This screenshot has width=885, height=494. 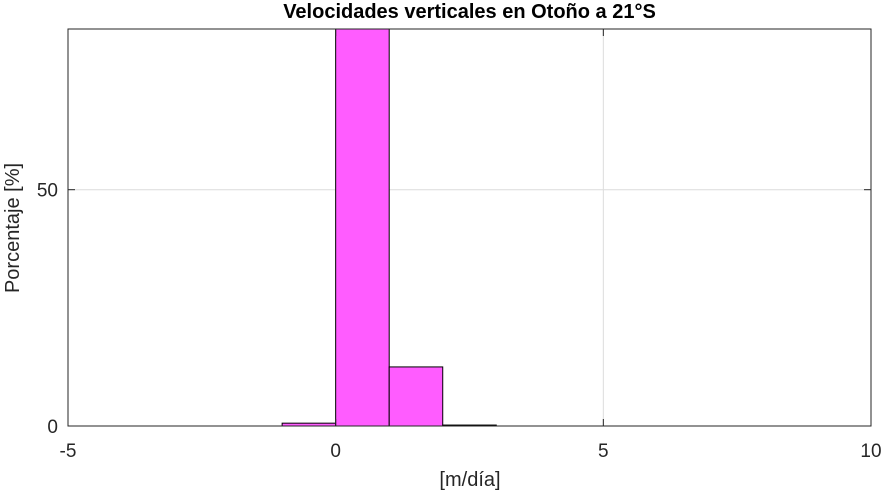 What do you see at coordinates (469, 480) in the screenshot?
I see `x-axis-label: [m/día]` at bounding box center [469, 480].